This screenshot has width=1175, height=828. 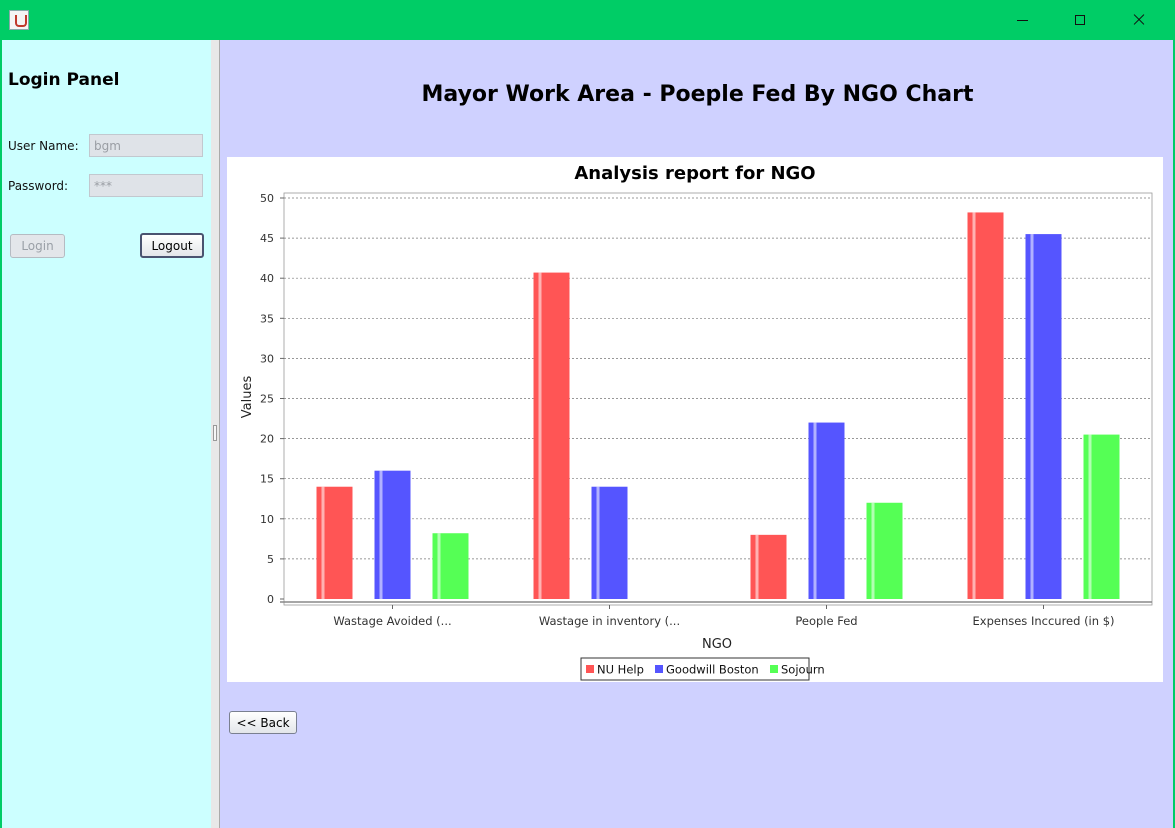 What do you see at coordinates (587, 20) in the screenshot?
I see `title-bar` at bounding box center [587, 20].